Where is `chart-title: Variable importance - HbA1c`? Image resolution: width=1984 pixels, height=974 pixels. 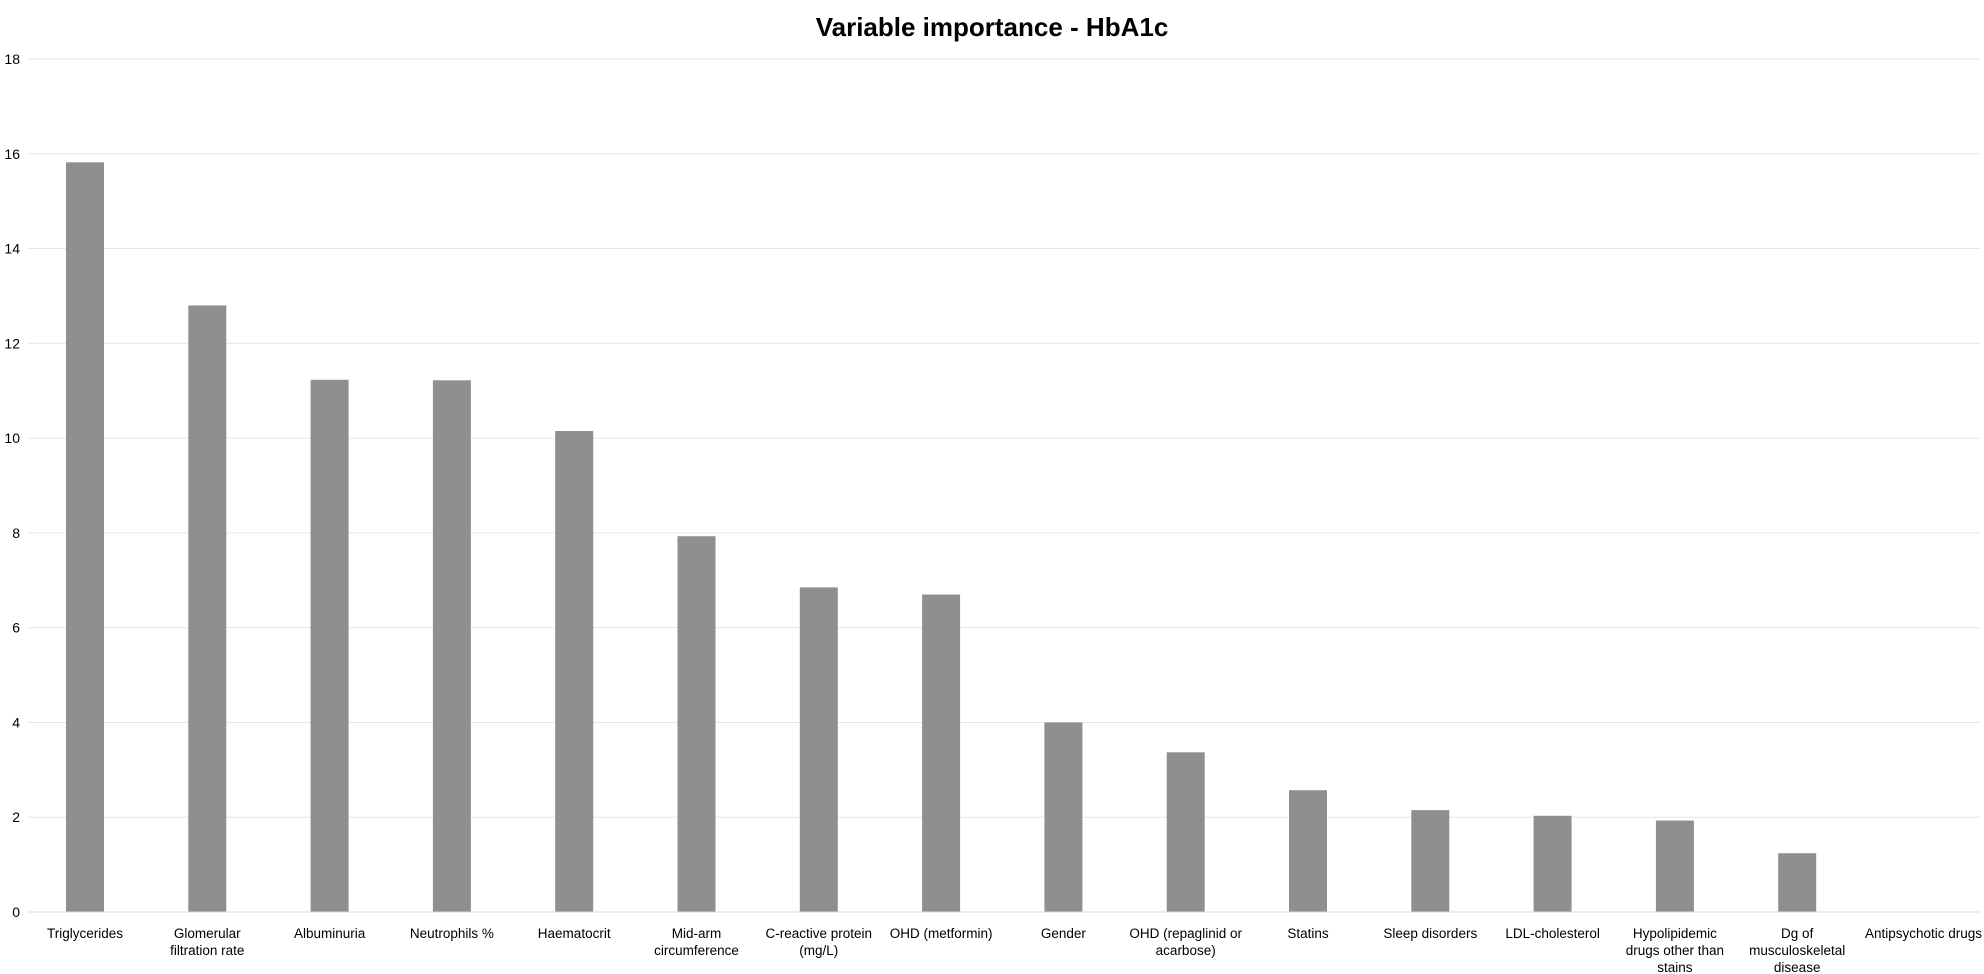 chart-title: Variable importance - HbA1c is located at coordinates (992, 27).